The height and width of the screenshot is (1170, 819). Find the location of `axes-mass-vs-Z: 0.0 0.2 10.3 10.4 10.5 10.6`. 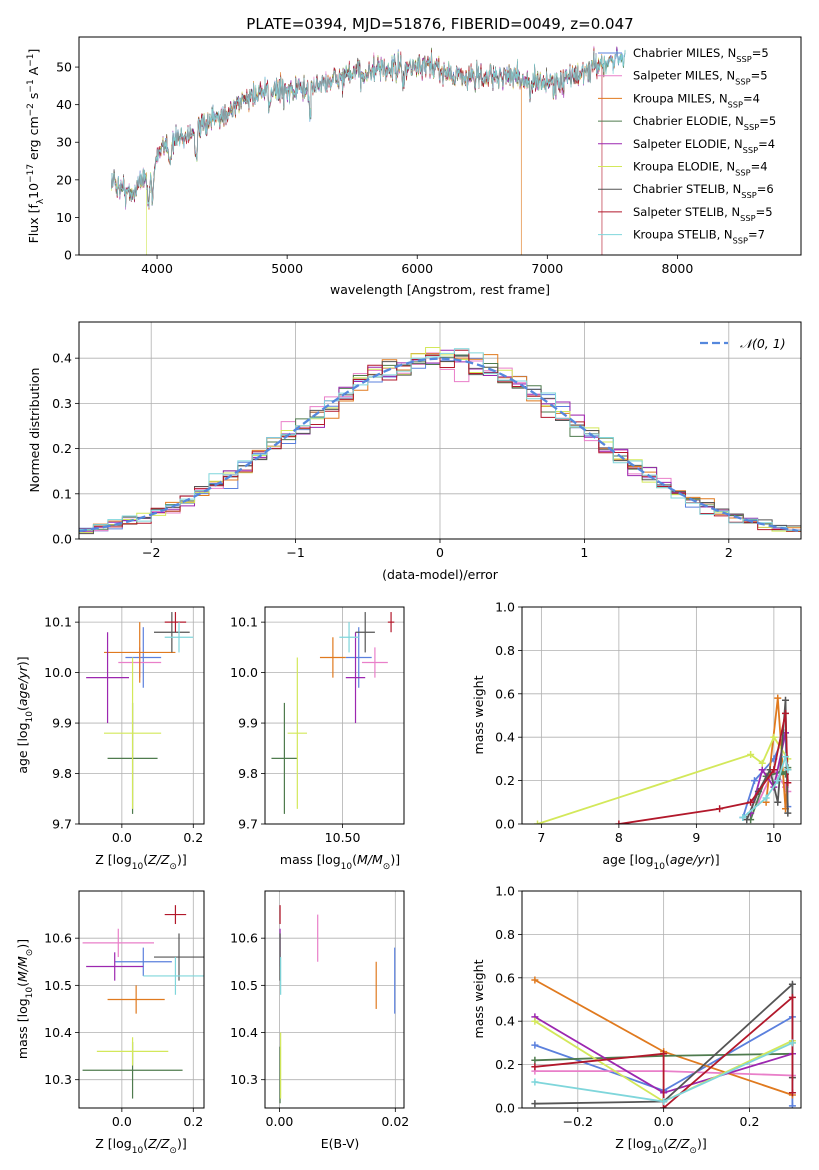

axes-mass-vs-Z: 0.0 0.2 10.3 10.4 10.5 10.6 is located at coordinates (124, 1009).